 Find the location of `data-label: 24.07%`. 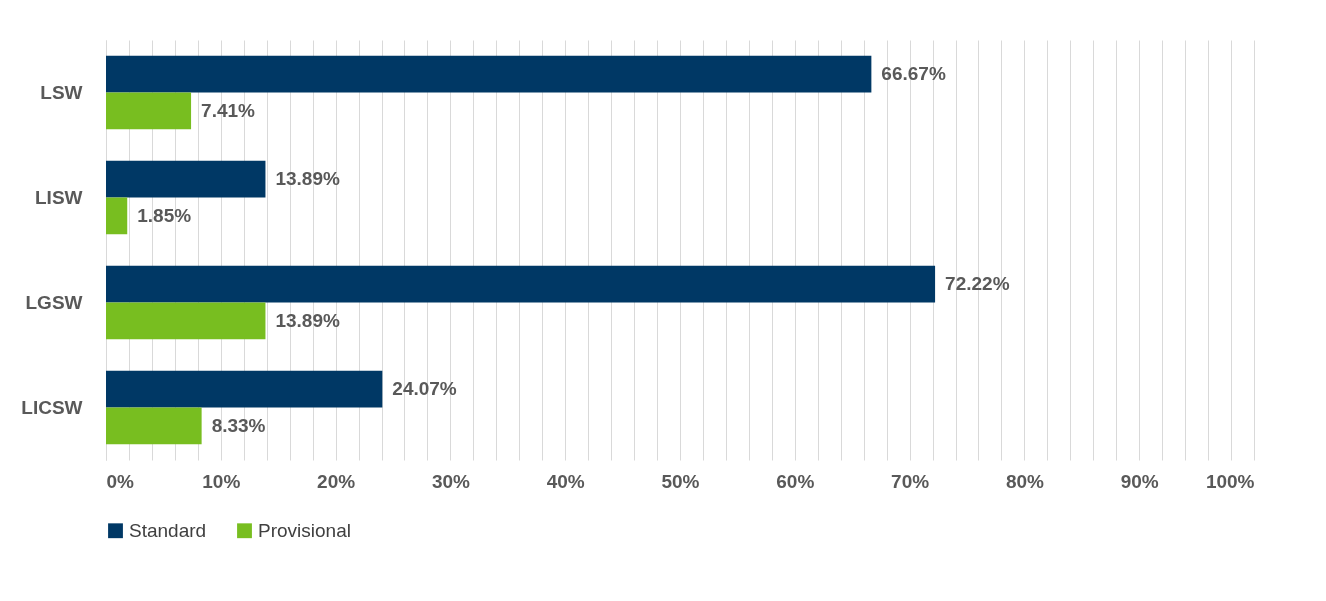

data-label: 24.07% is located at coordinates (424, 389).